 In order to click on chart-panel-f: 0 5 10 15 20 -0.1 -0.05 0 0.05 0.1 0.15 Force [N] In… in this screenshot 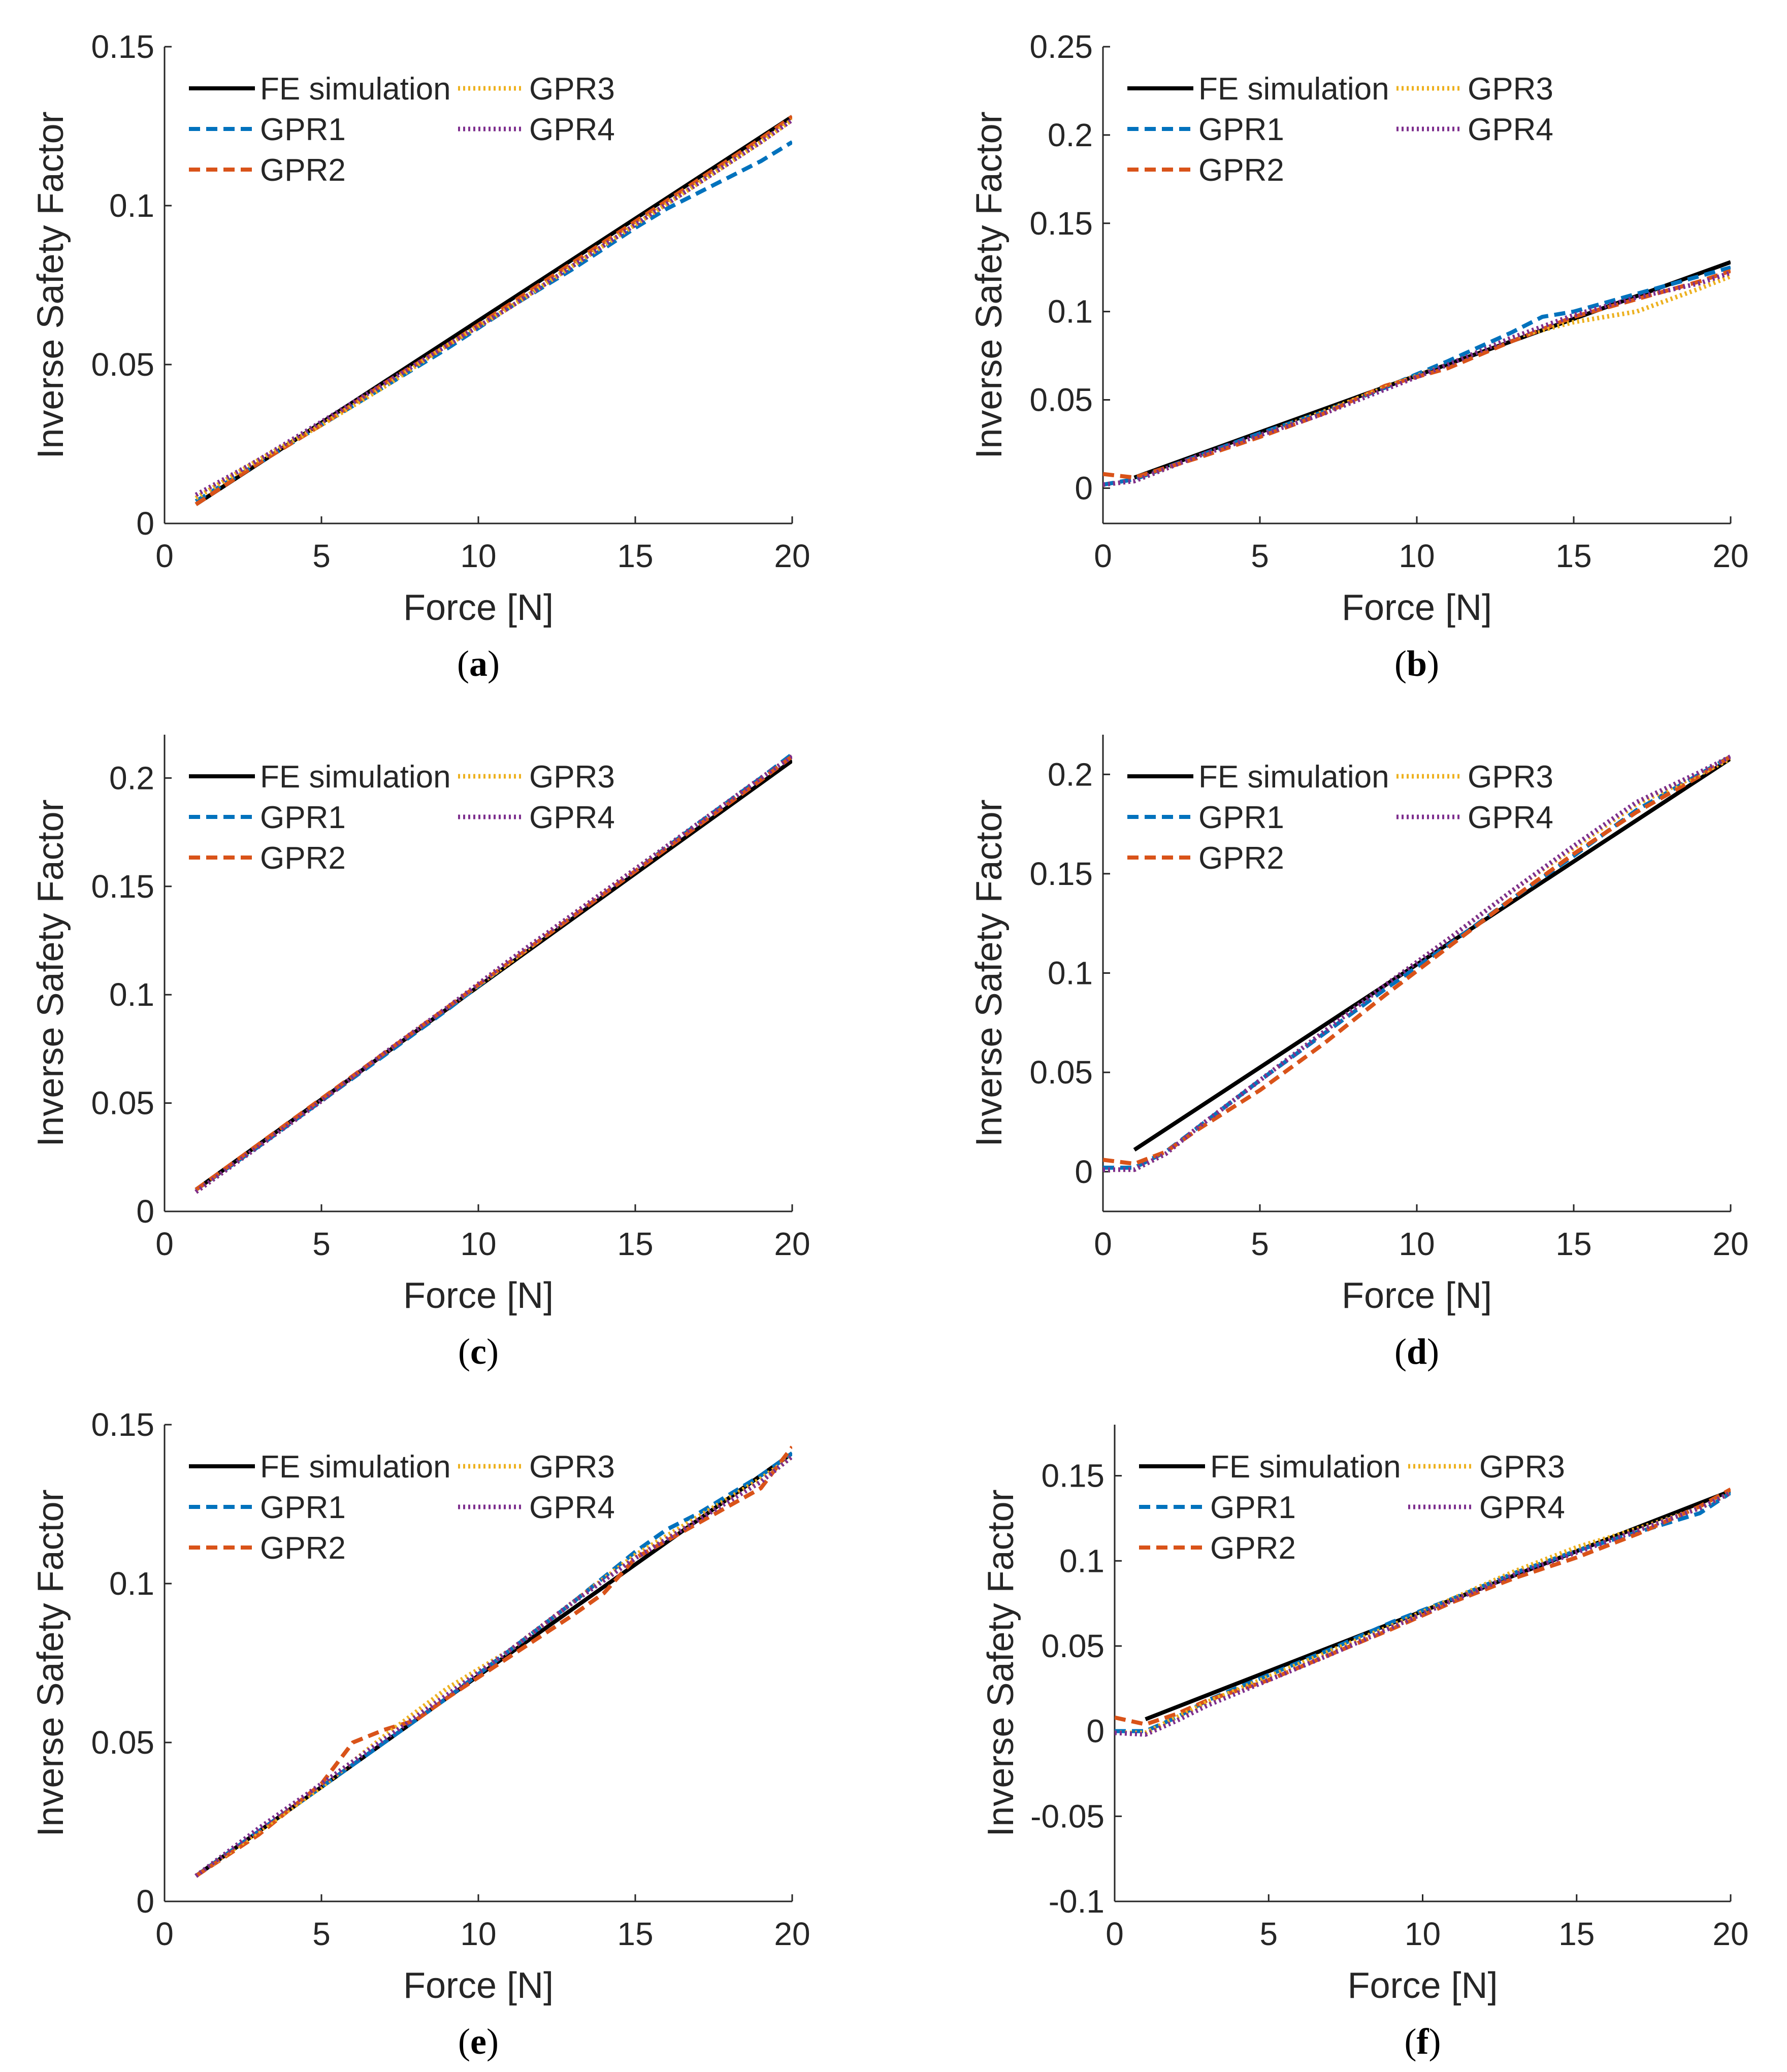, I will do `click(1365, 1743)`.